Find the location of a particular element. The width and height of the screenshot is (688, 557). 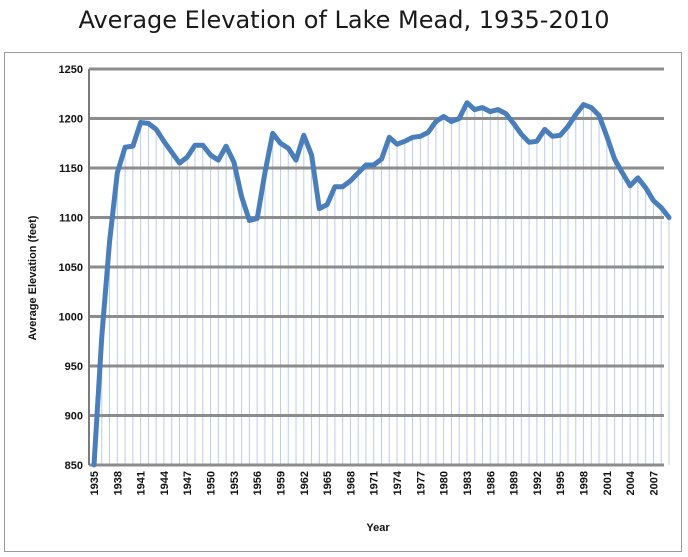

y-tick-label: 1100 is located at coordinates (71, 219).